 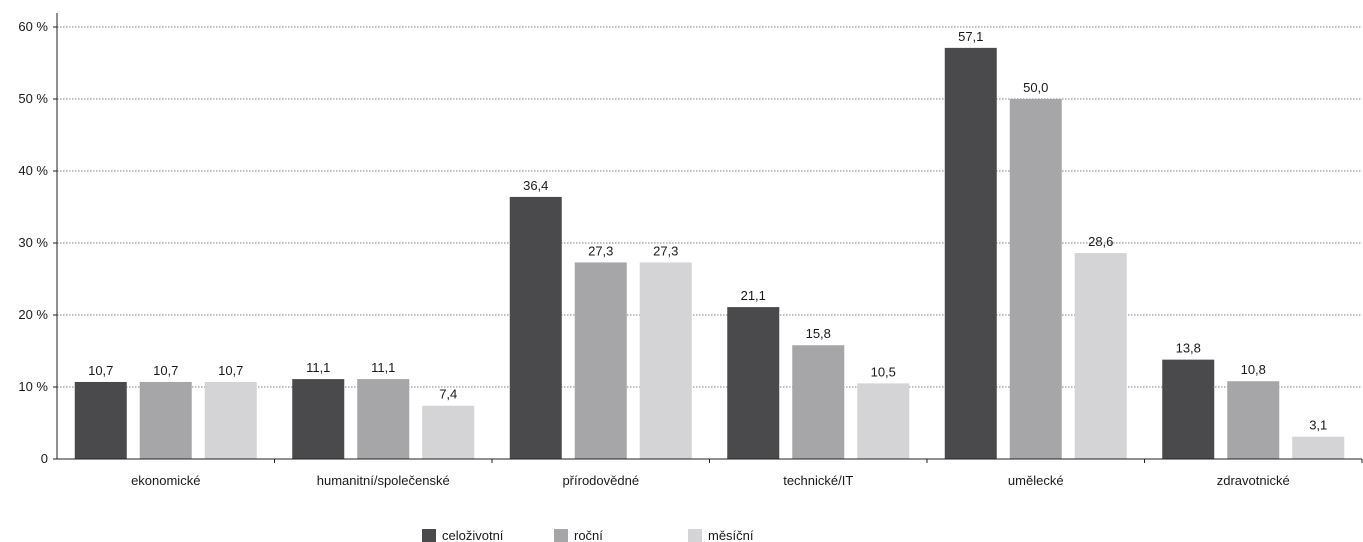 I want to click on data-label: 13,8, so click(x=1188, y=348).